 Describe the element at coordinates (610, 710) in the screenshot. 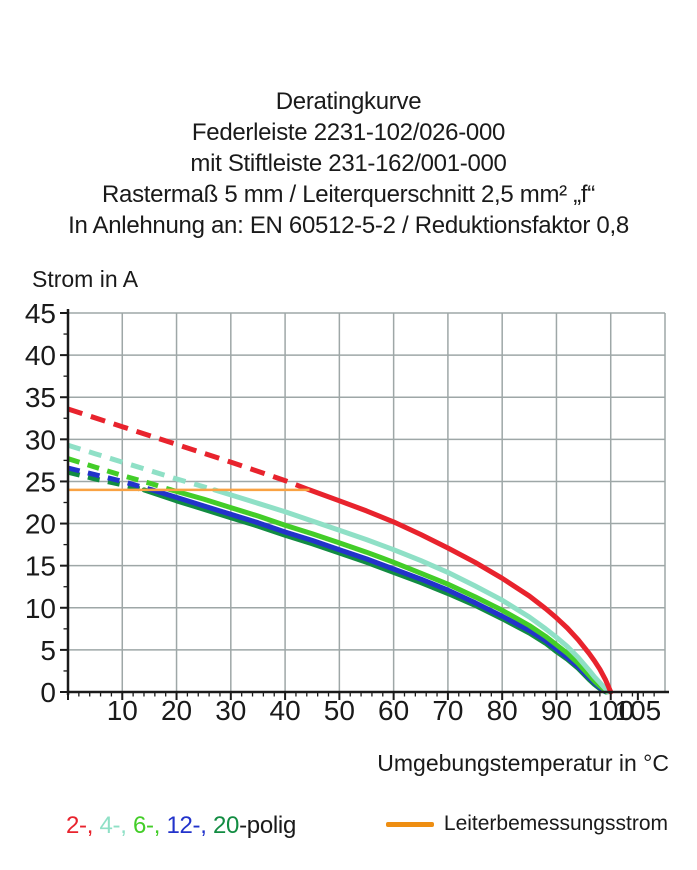

I see `x-tick-label: 100` at that location.